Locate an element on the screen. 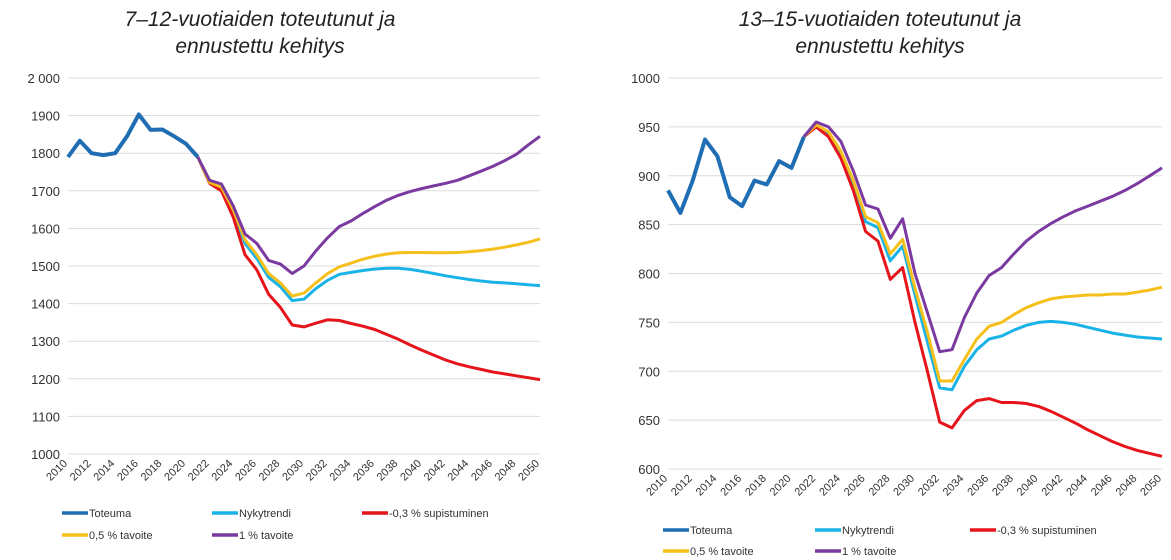 Image resolution: width=1171 pixels, height=560 pixels. y-tick-label: 1700 is located at coordinates (45, 191).